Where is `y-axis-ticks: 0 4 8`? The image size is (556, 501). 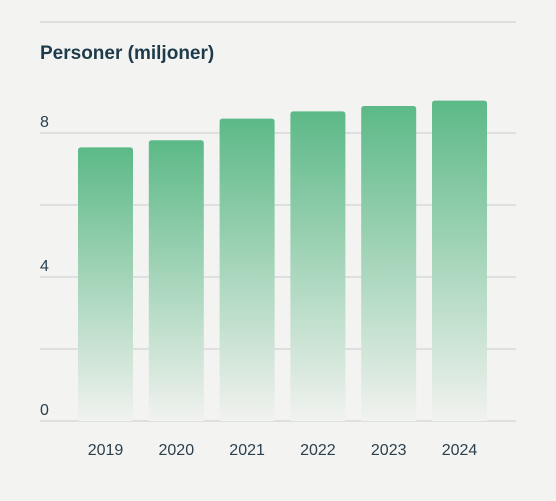
y-axis-ticks: 0 4 8 is located at coordinates (44, 266).